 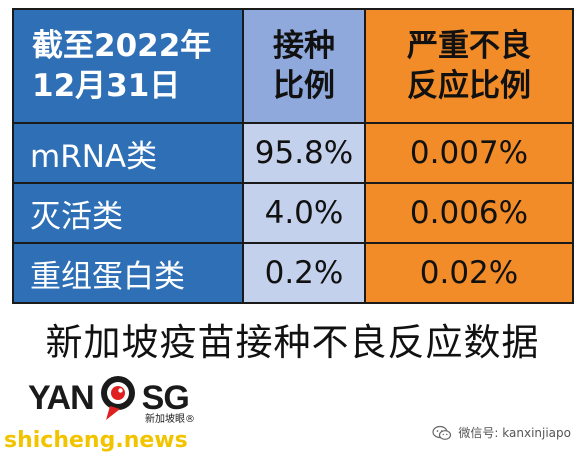 What do you see at coordinates (304, 273) in the screenshot?
I see `vaccination-rate-cell: 0.2%` at bounding box center [304, 273].